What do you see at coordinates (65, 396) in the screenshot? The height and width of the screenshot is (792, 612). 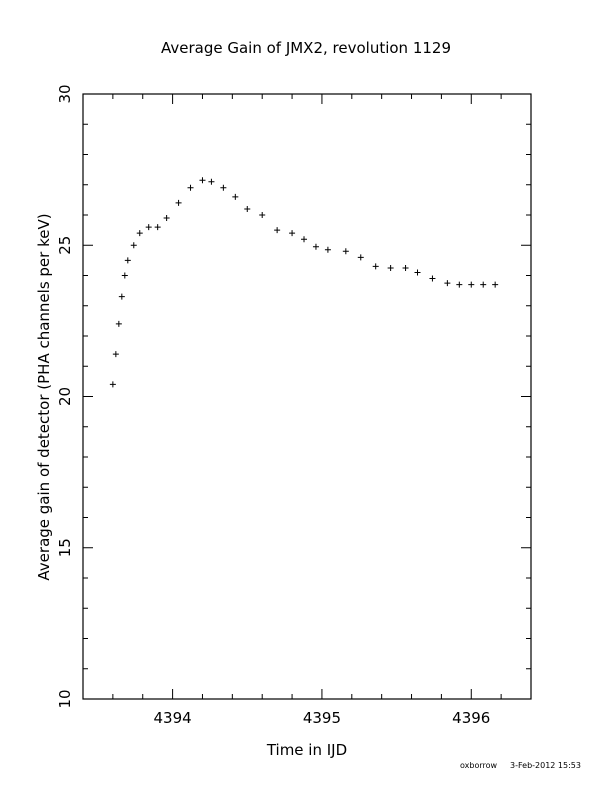 I see `y-tick-label: 20` at bounding box center [65, 396].